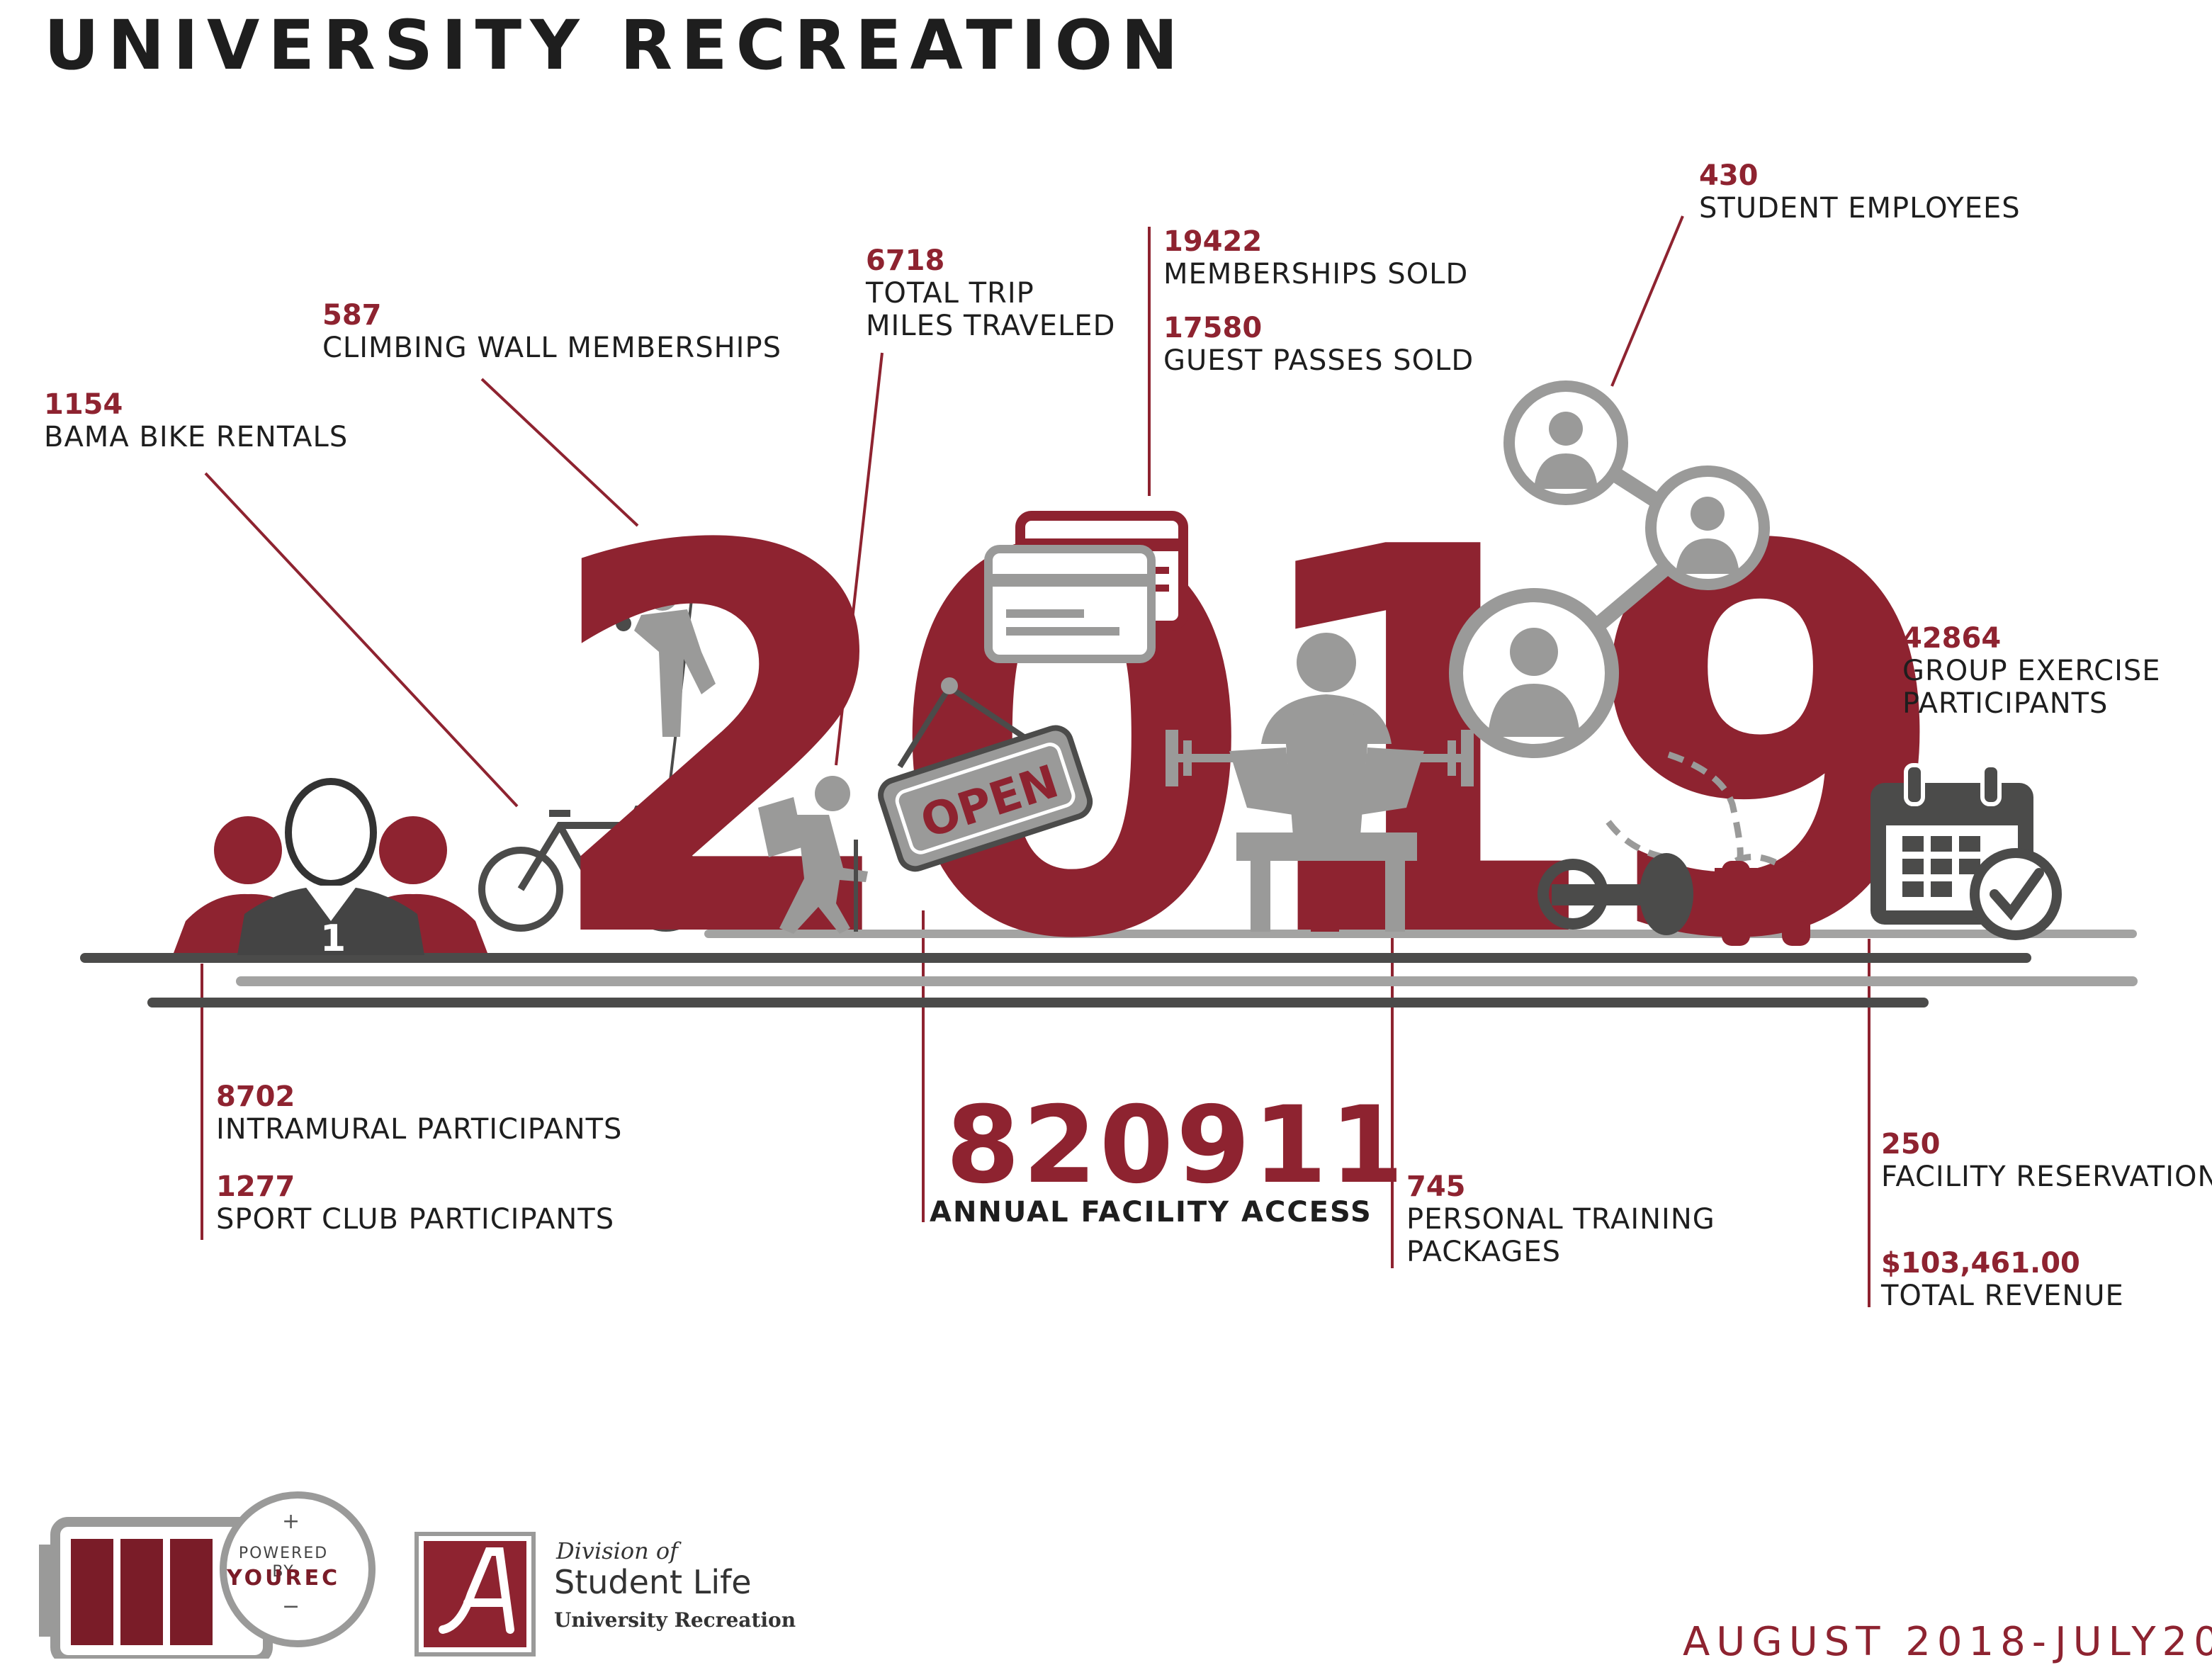  Describe the element at coordinates (1911, 1144) in the screenshot. I see `reservations-number: 250` at that location.